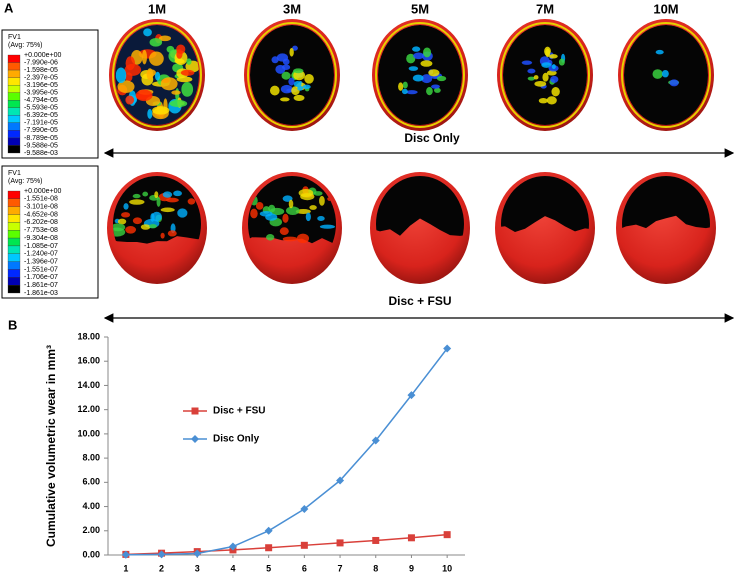 This screenshot has height=577, width=738. What do you see at coordinates (420, 8) in the screenshot?
I see `column-label: 5M` at bounding box center [420, 8].